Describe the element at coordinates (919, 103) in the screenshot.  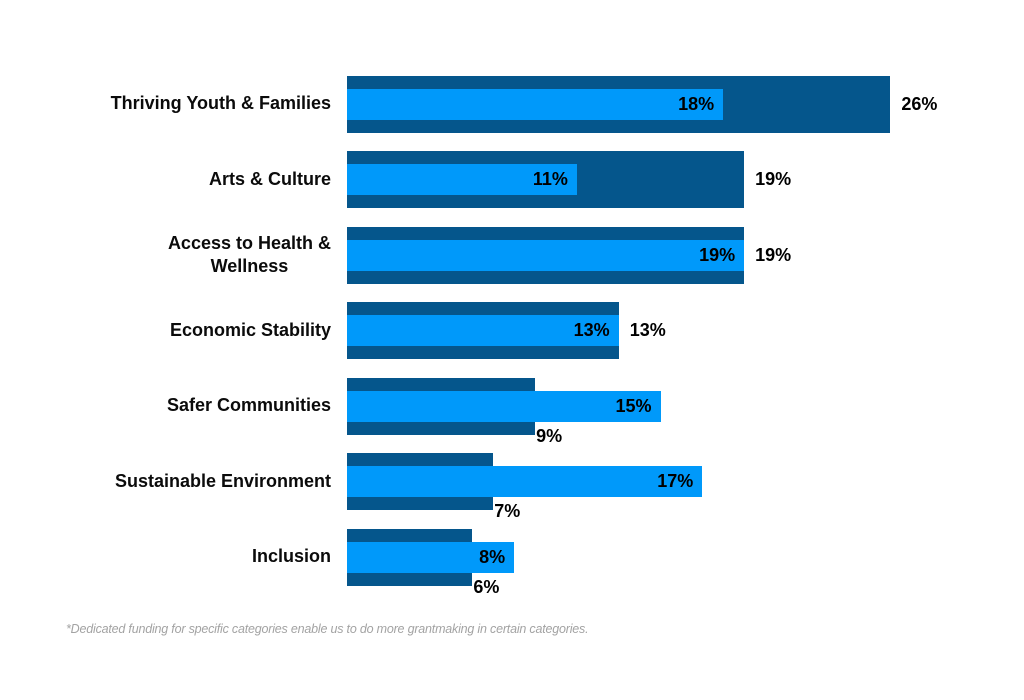
I see `dark-bar-value-label: 26%` at that location.